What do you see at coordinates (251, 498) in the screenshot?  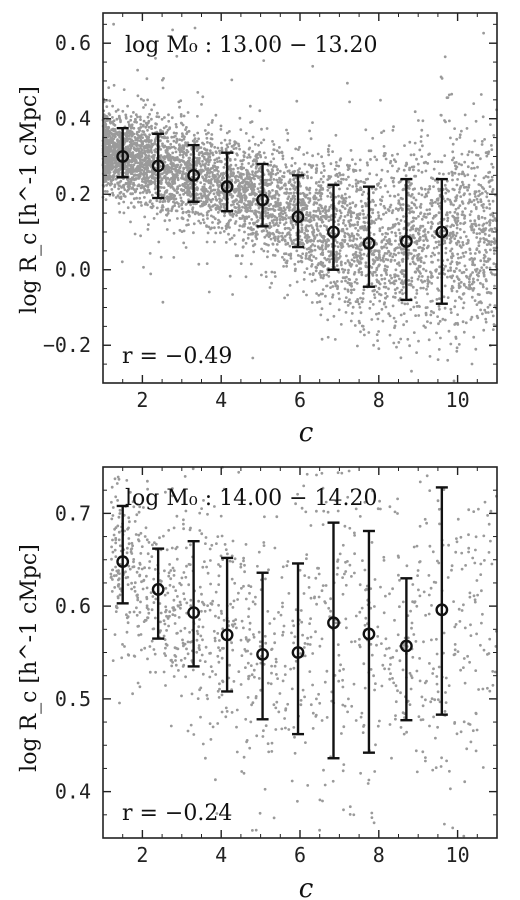 I see `mass-label: log M₀ : 14.00 − 14.20` at bounding box center [251, 498].